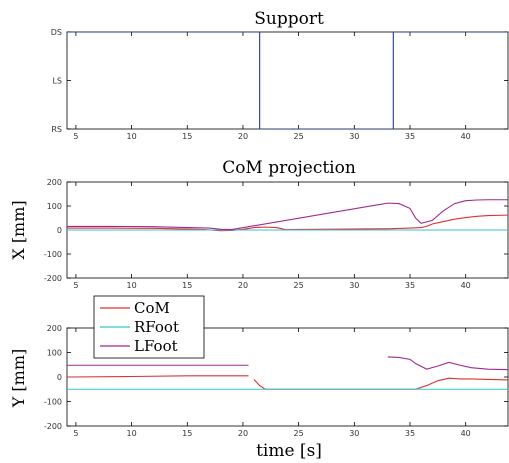 The image size is (509, 463). I want to click on legend-entry: LFoot, so click(156, 346).